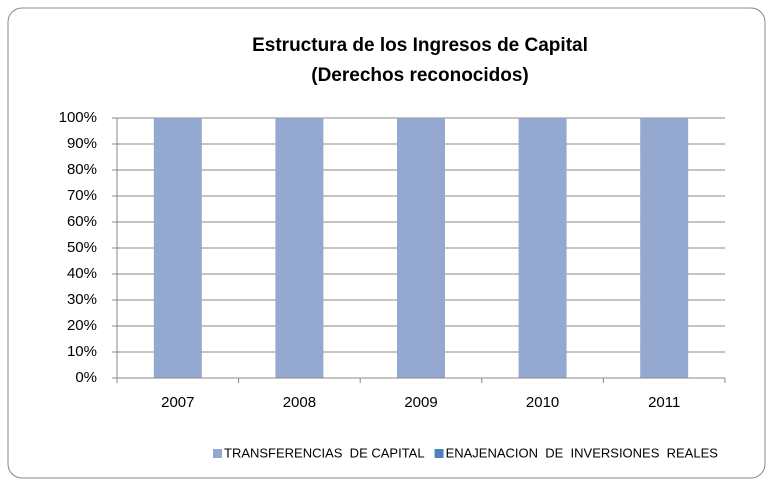 This screenshot has height=486, width=773. What do you see at coordinates (82, 351) in the screenshot?
I see `y-tick-label: 10%` at bounding box center [82, 351].